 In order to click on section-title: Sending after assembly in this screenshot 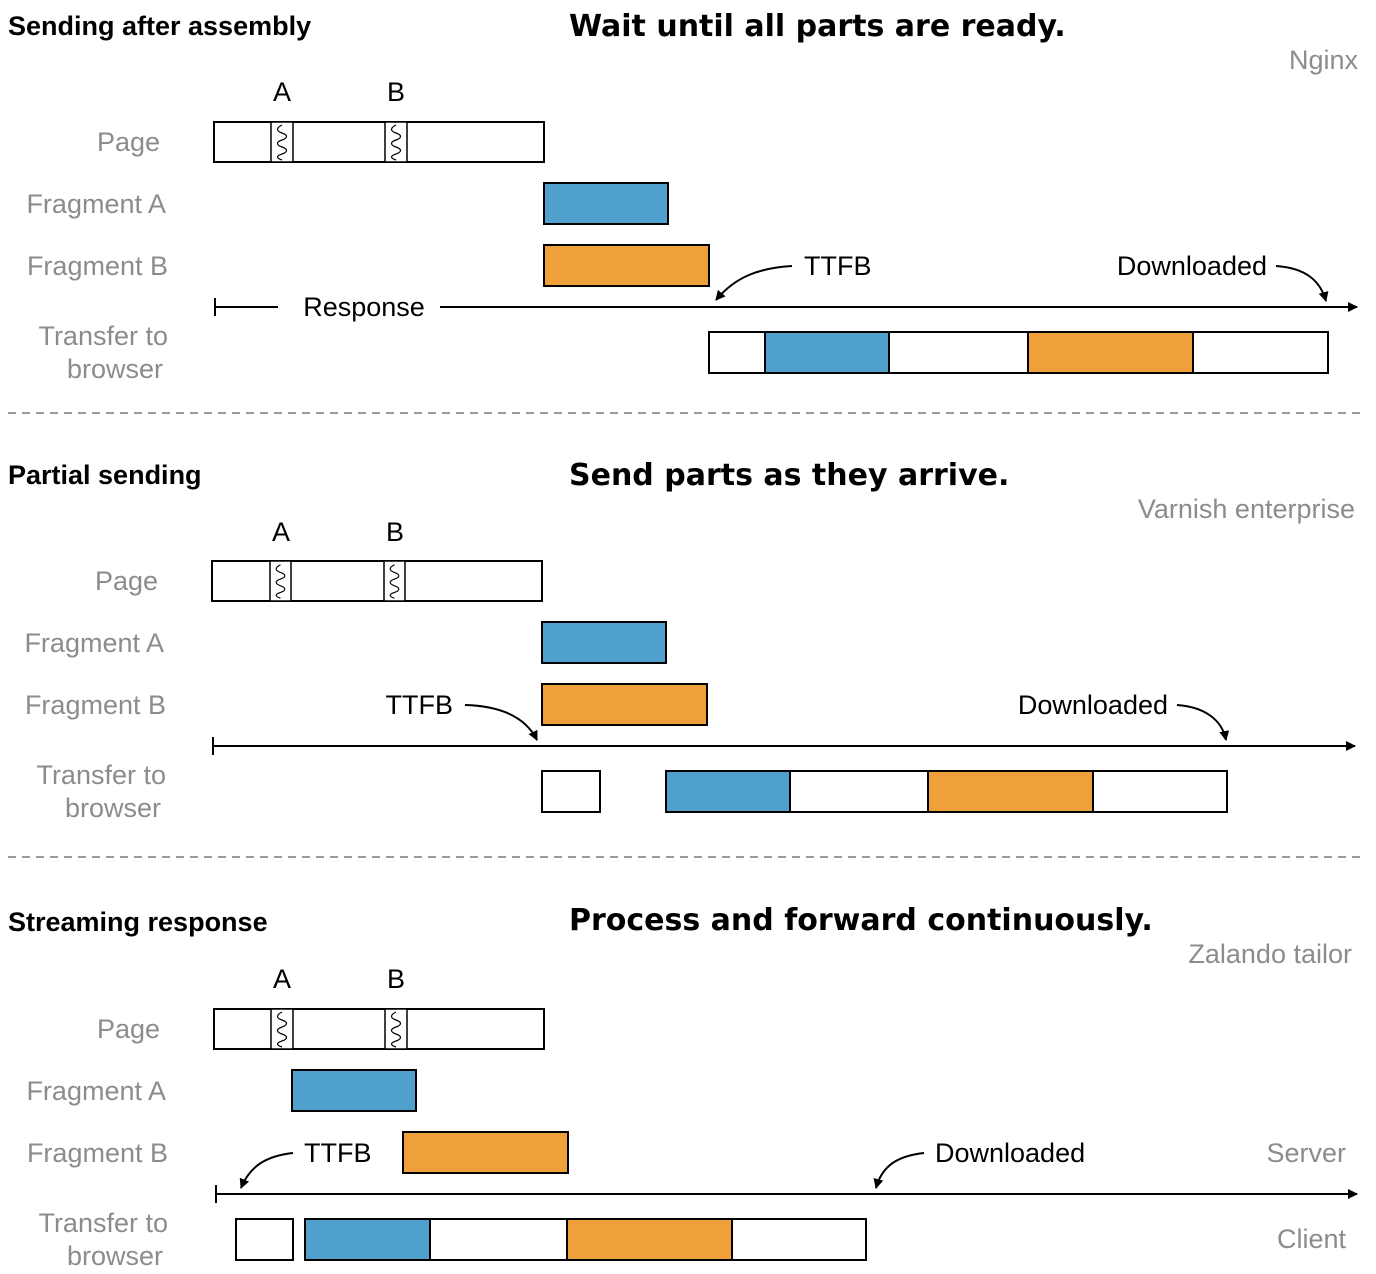, I will do `click(159, 26)`.